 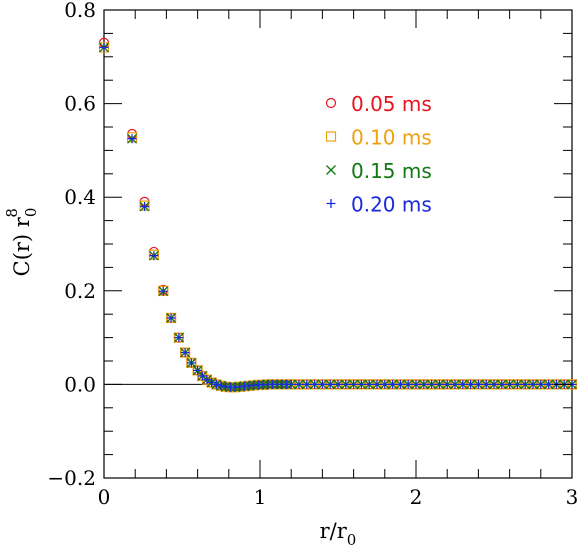 What do you see at coordinates (80, 197) in the screenshot?
I see `y-tick-label: 0.4` at bounding box center [80, 197].